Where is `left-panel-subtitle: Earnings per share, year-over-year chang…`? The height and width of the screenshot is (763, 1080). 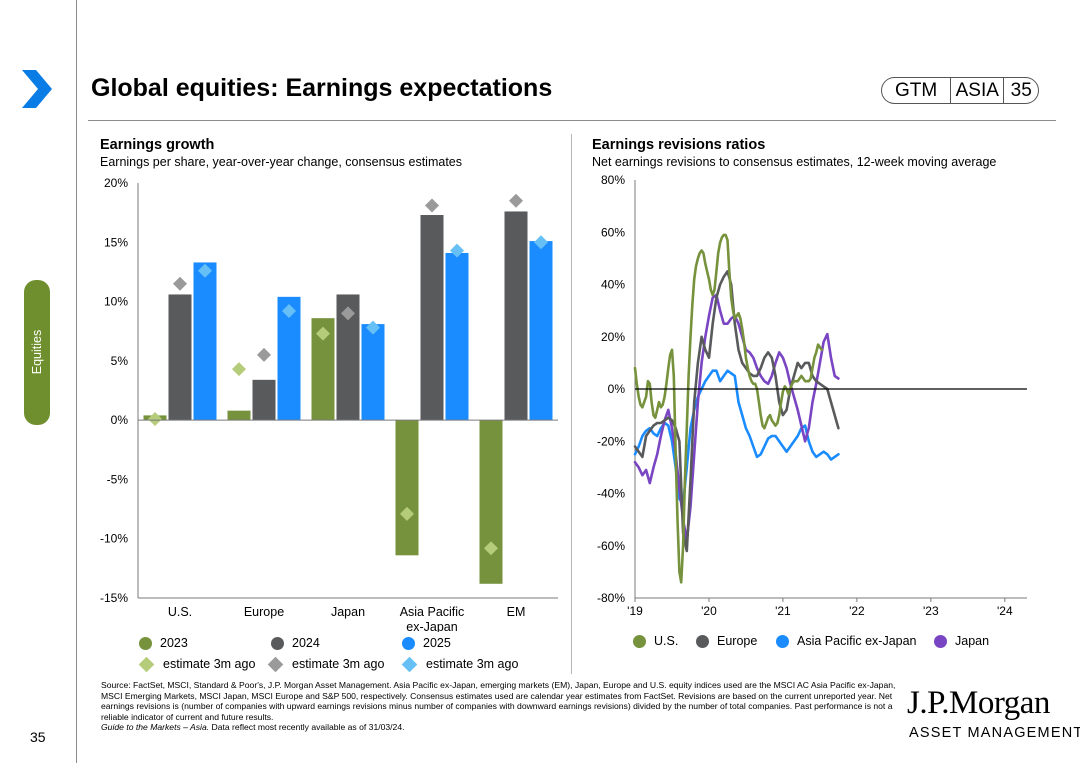
left-panel-subtitle: Earnings per share, year-over-year chang… is located at coordinates (281, 162).